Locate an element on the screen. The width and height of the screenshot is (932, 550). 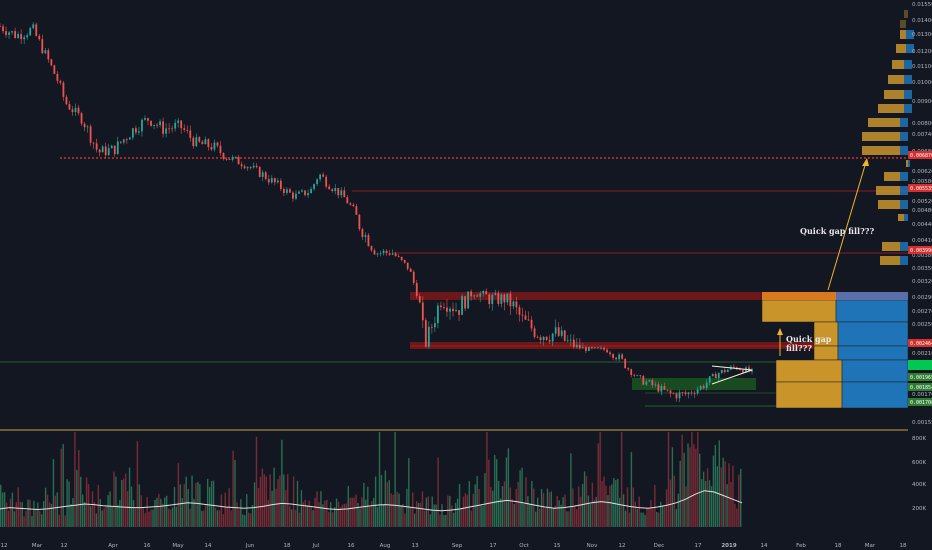
arrows is located at coordinates (823, 257).